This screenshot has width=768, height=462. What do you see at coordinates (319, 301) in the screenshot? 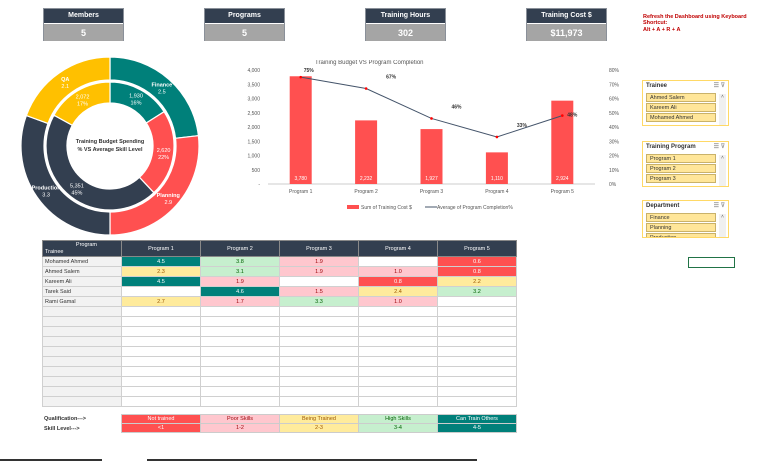
I see `skill-cell: 3.3` at bounding box center [319, 301].